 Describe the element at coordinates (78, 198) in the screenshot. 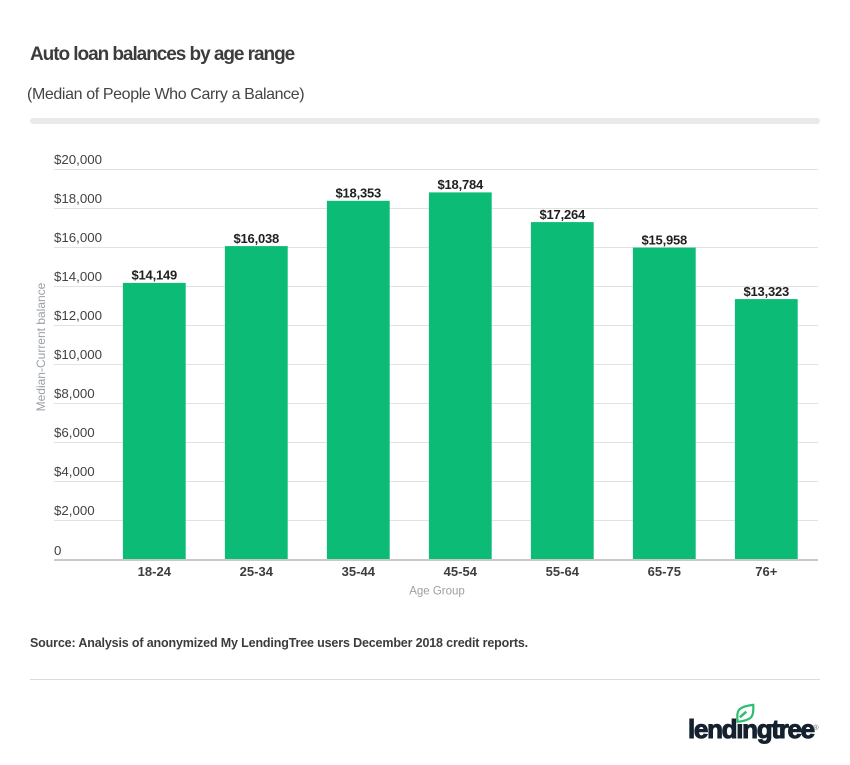

I see `svg-text: $18,000` at that location.